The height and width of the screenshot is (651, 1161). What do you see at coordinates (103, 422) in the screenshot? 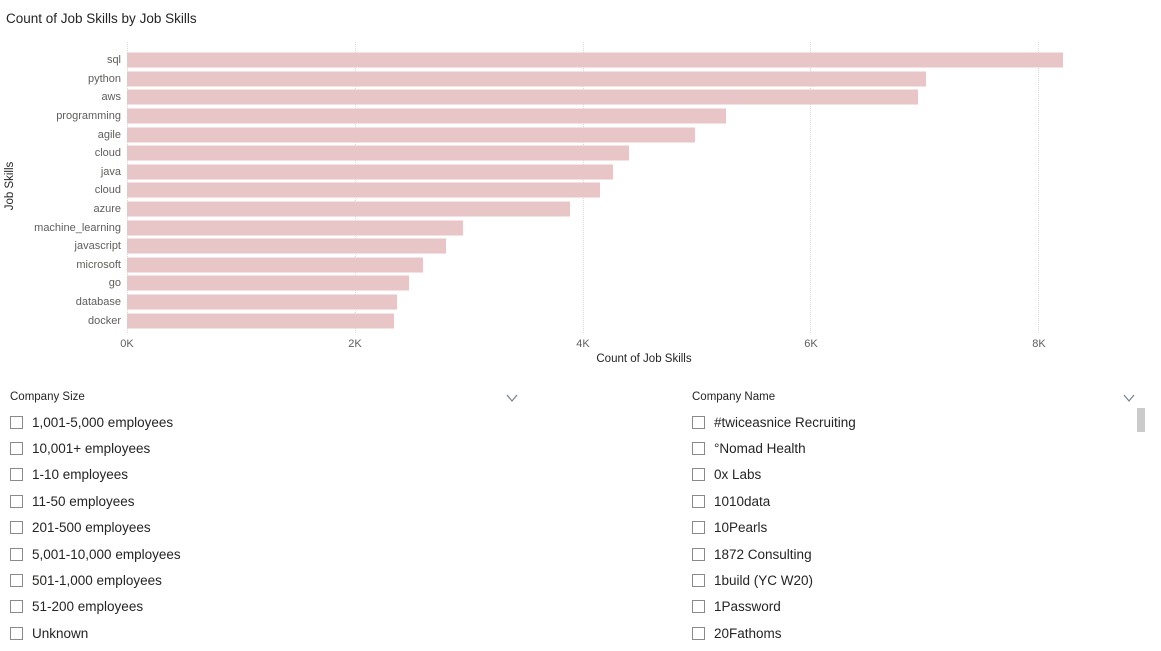
I see `item-label: 1,001-5,000 employees` at bounding box center [103, 422].